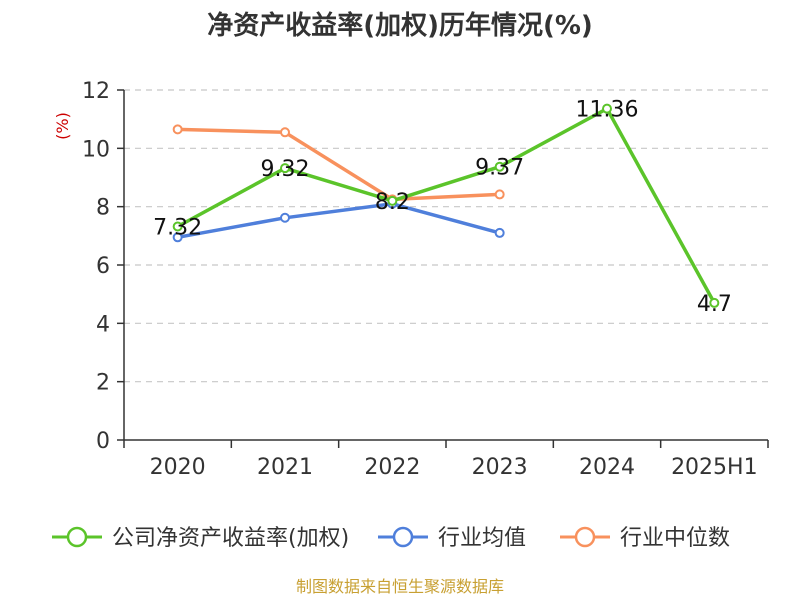 The image size is (800, 600). What do you see at coordinates (675, 538) in the screenshot?
I see `legend-label-2: 行业中位数` at bounding box center [675, 538].